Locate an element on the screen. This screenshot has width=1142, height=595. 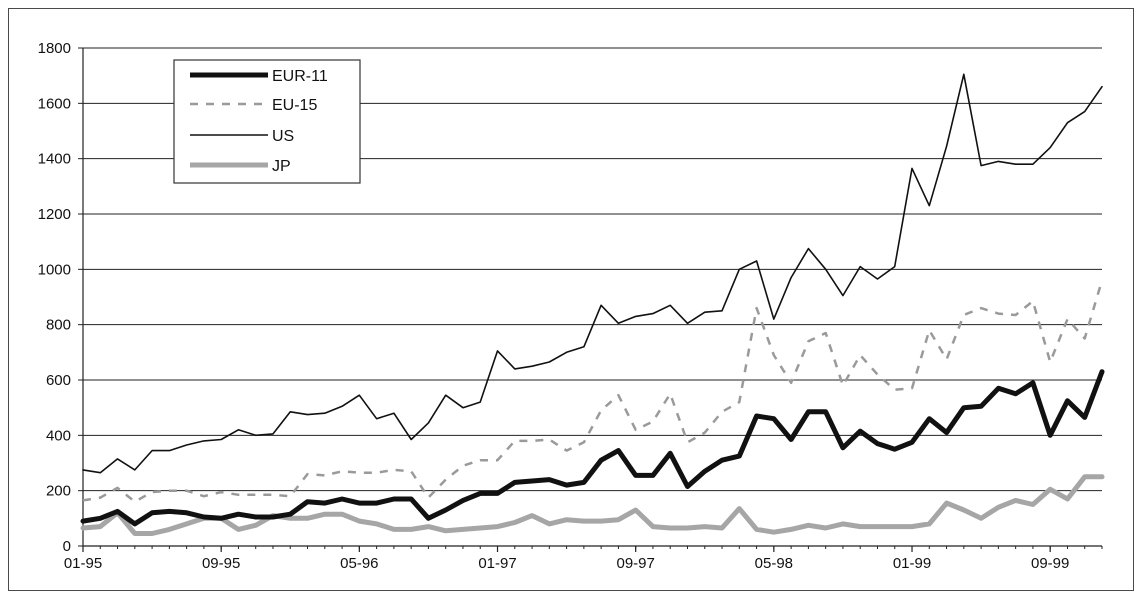
y-tick-label: 800 is located at coordinates (58, 325).